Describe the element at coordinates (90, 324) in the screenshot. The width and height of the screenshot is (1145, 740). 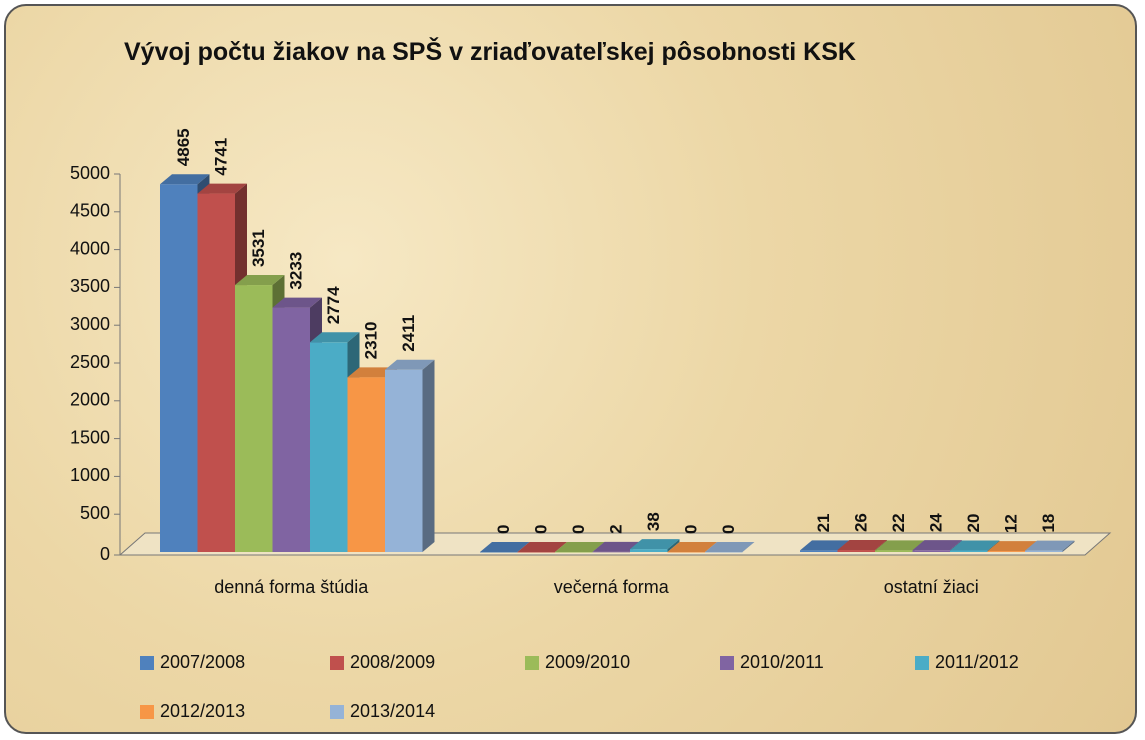
I see `y-tick-label: 3000` at that location.